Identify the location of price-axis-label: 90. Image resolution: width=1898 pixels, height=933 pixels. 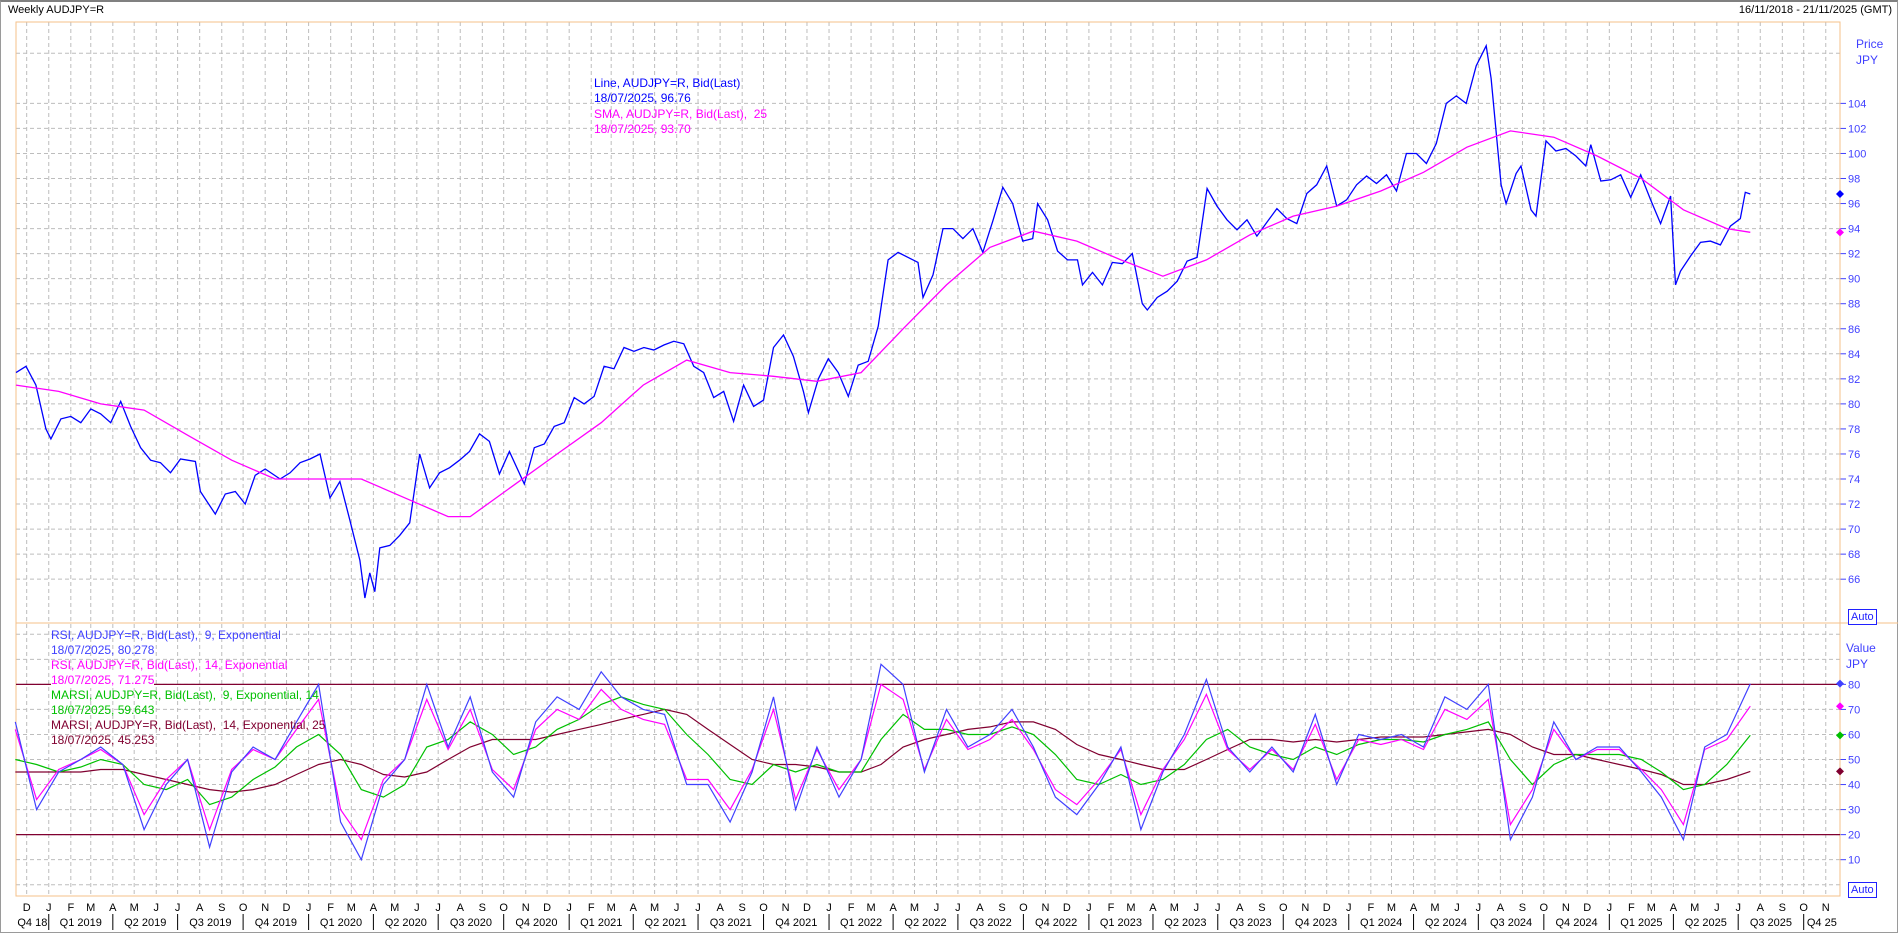
(1854, 280).